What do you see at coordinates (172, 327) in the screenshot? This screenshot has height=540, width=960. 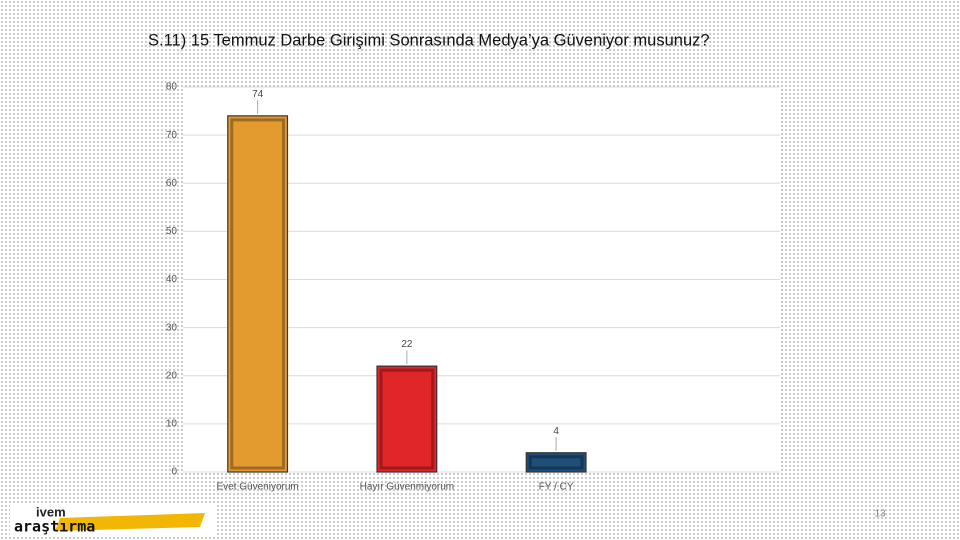 I see `y-tick-label: 30` at bounding box center [172, 327].